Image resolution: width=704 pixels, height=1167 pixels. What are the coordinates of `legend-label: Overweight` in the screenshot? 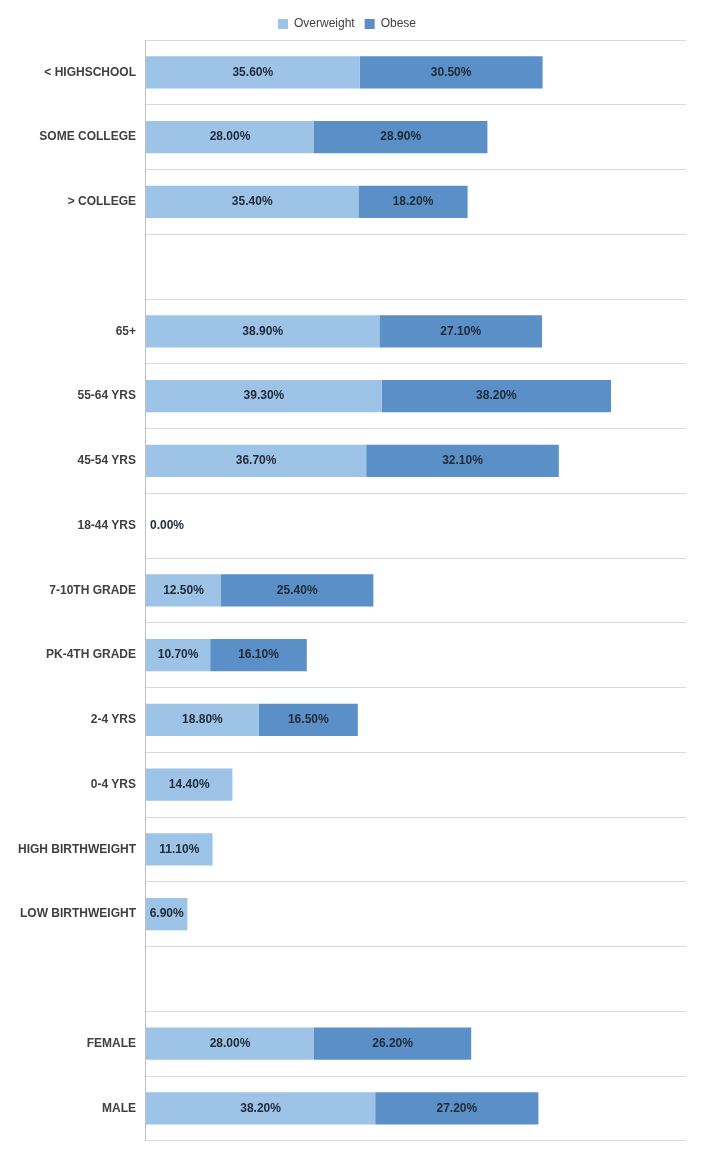 It's located at (324, 23).